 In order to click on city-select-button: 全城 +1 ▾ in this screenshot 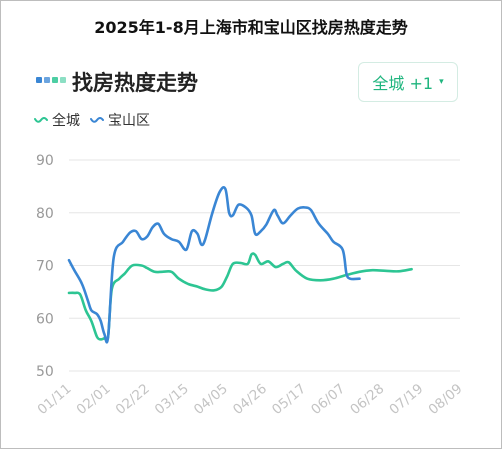, I will do `click(408, 82)`.